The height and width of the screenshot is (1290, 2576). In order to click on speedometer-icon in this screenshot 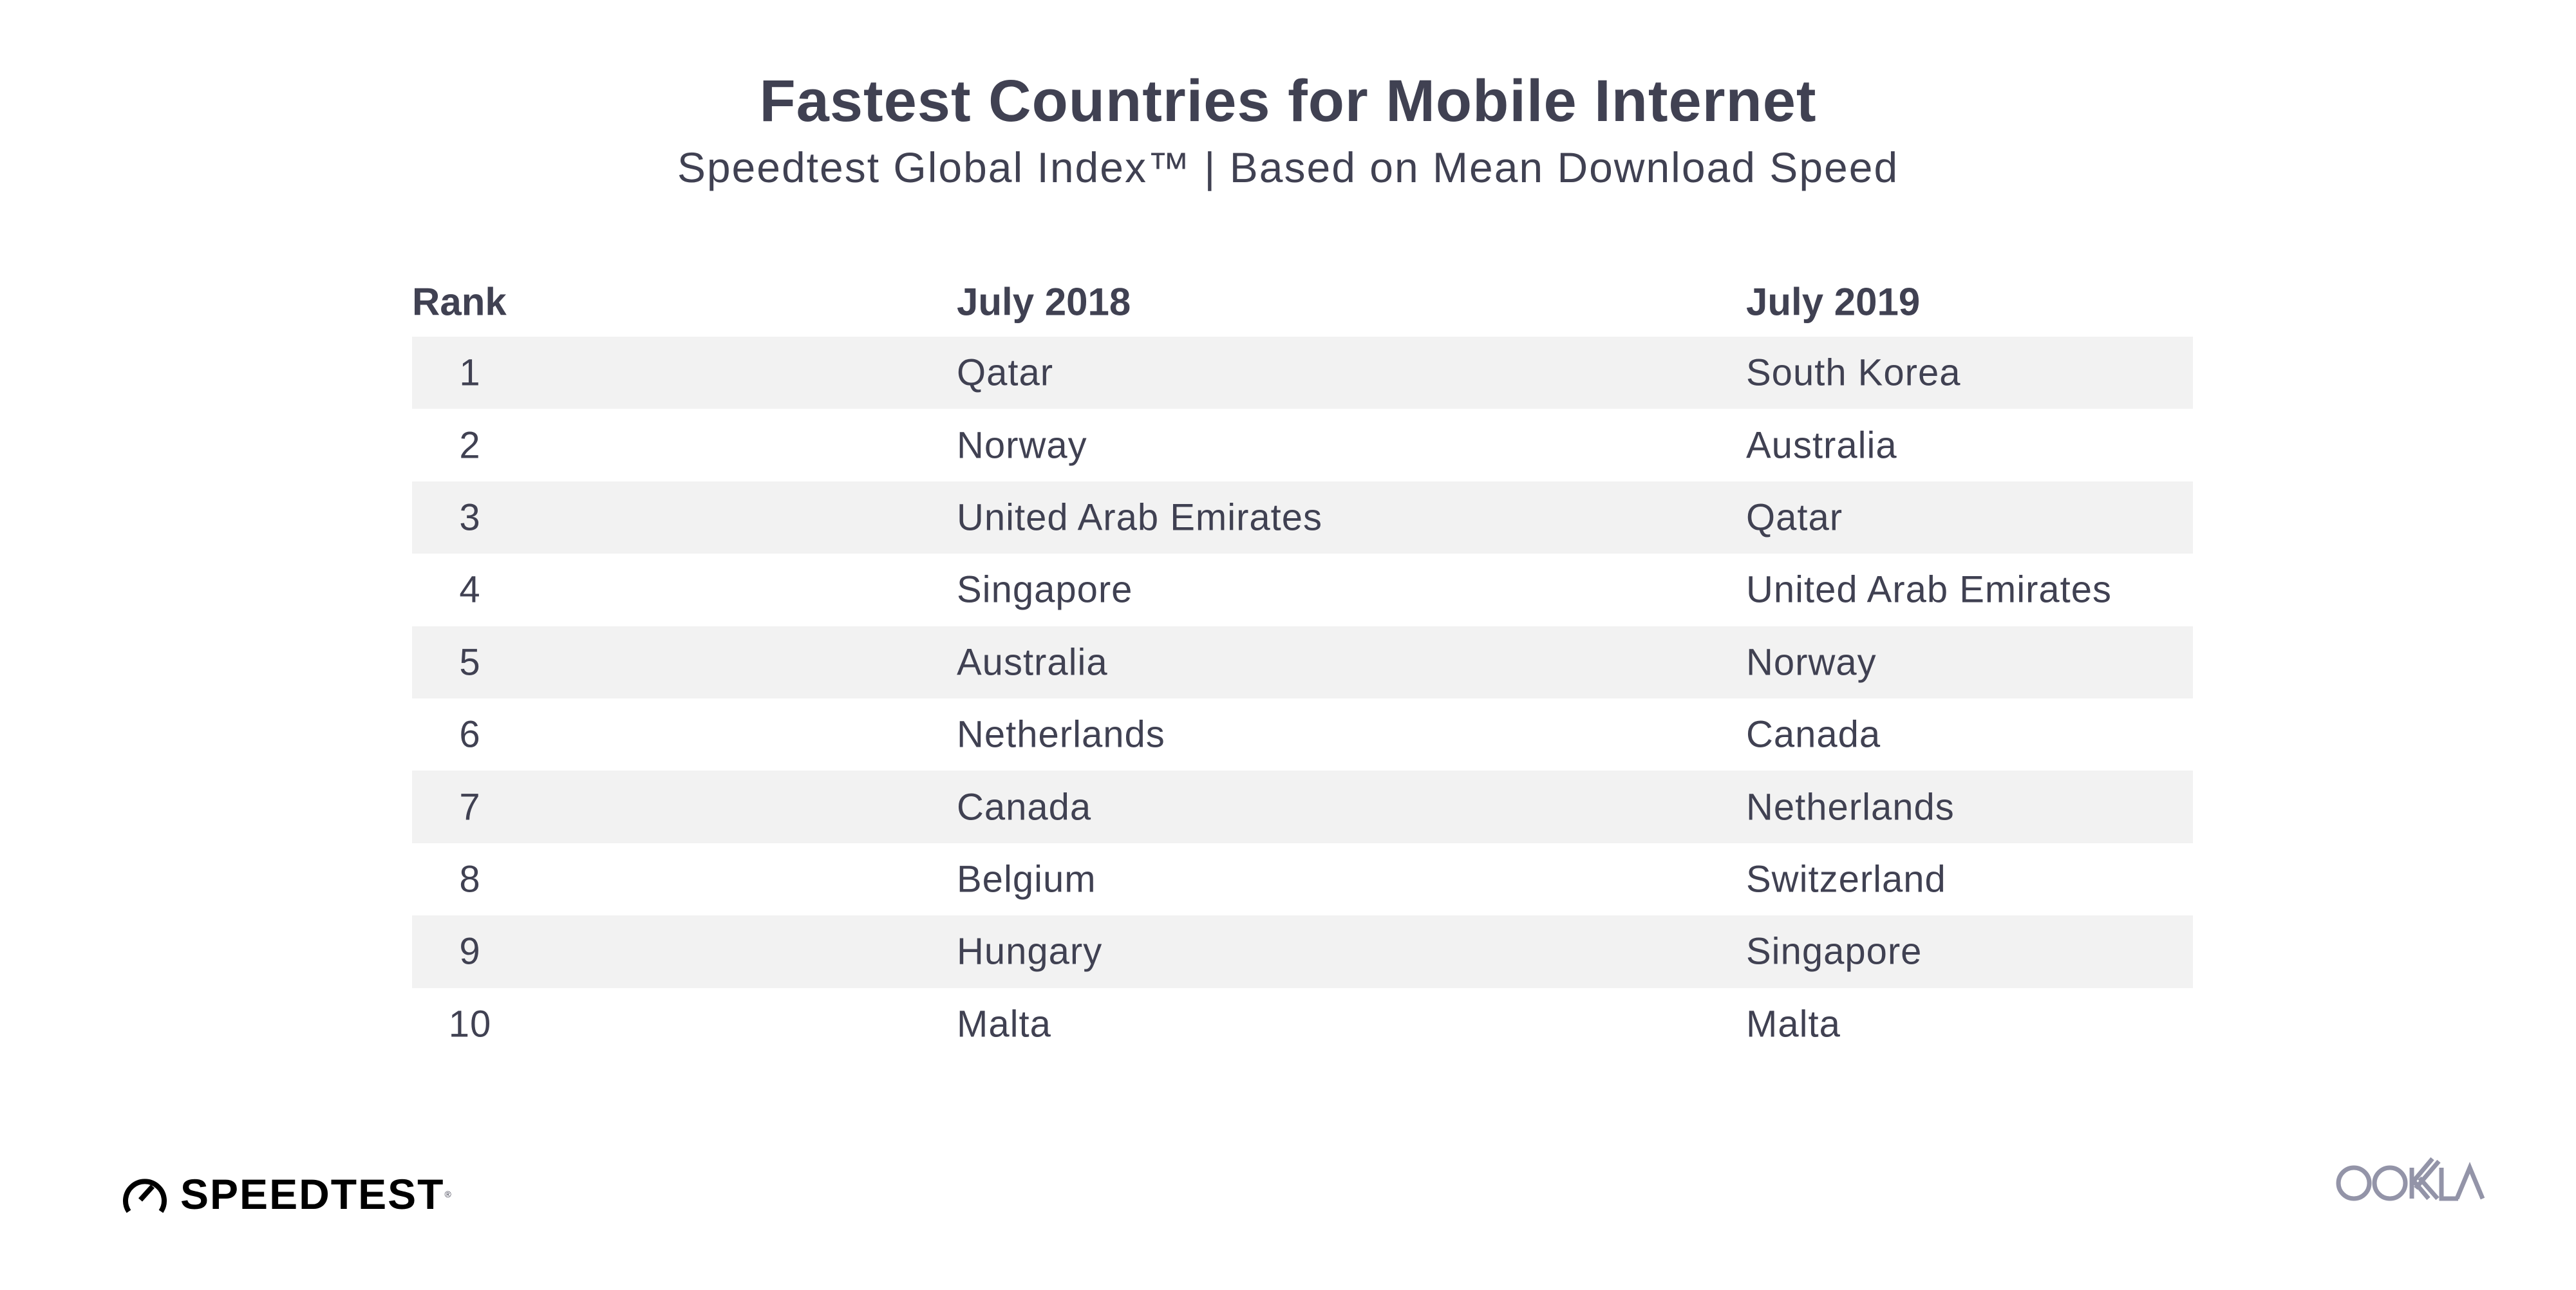, I will do `click(145, 1196)`.